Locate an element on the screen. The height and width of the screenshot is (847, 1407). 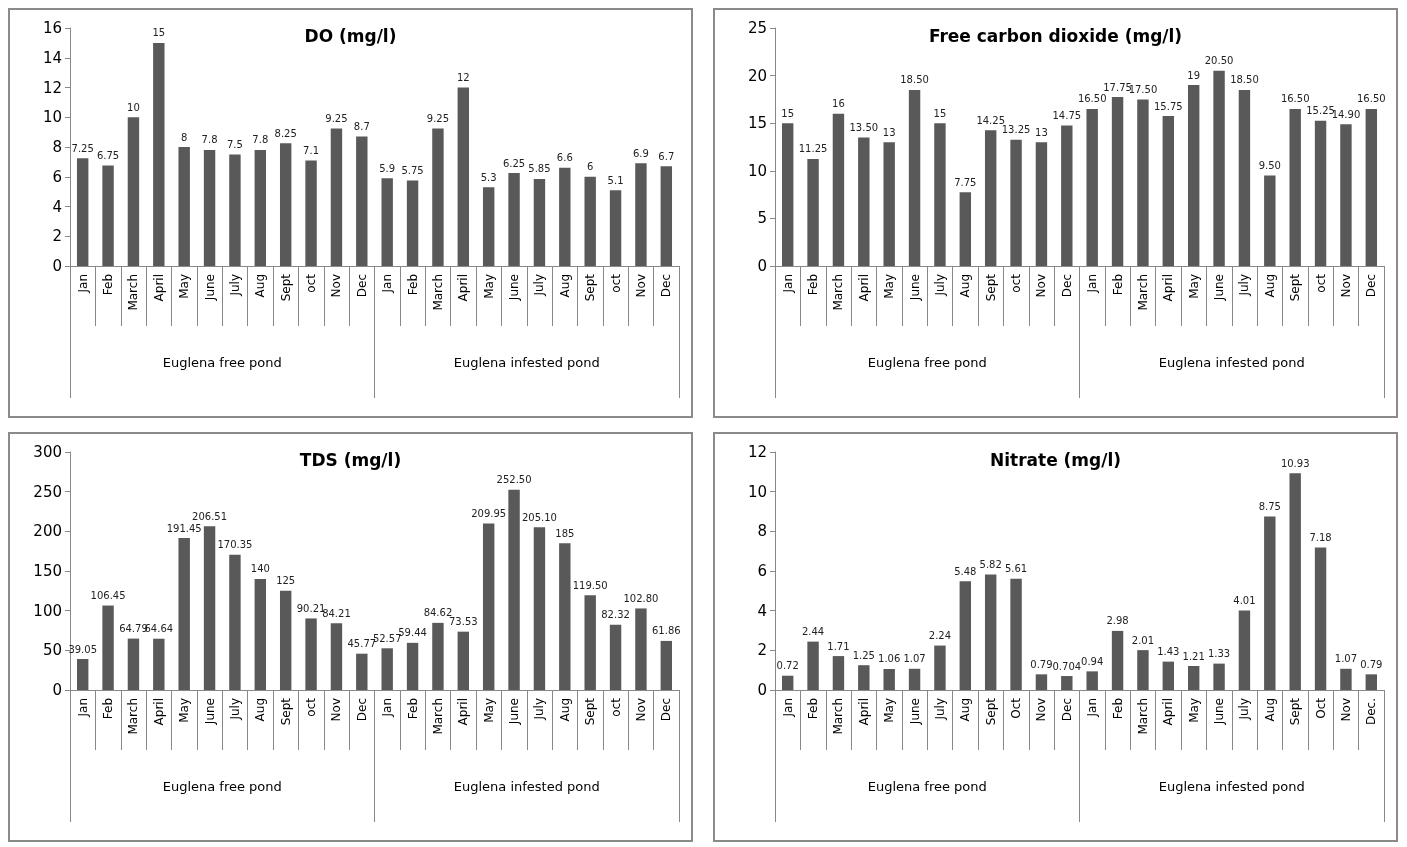
y-tick-label: 16 is located at coordinates (52, 28).